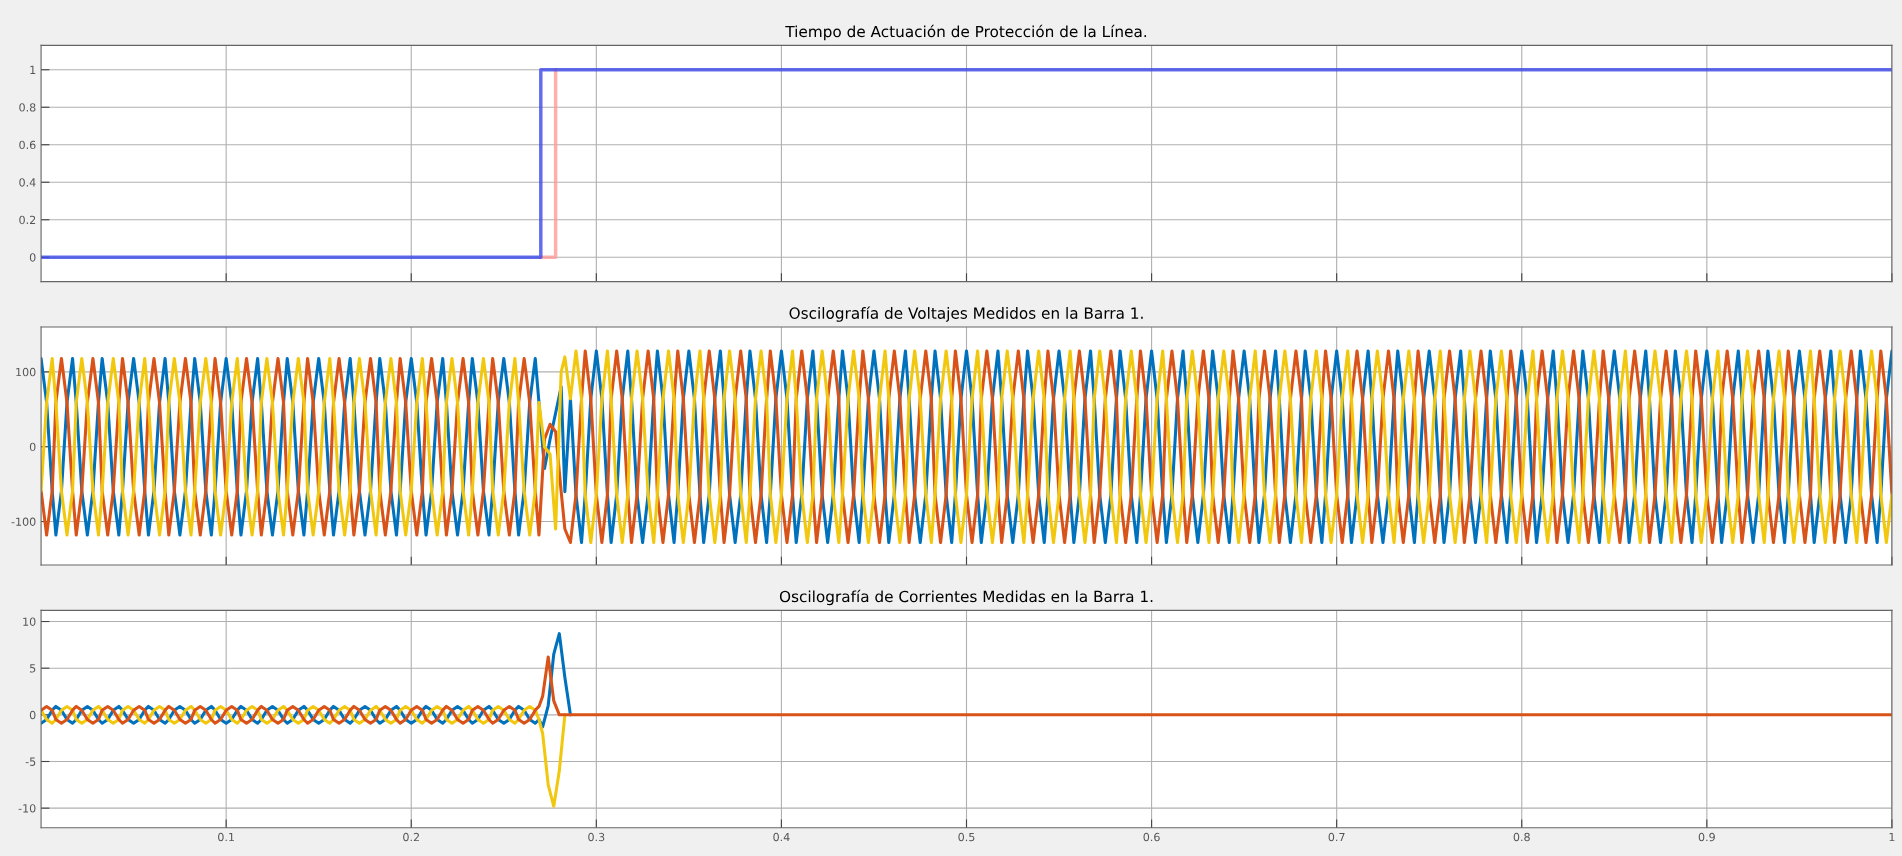 The width and height of the screenshot is (1902, 856). Describe the element at coordinates (23, 521) in the screenshot. I see `y-tick-label: -100` at that location.